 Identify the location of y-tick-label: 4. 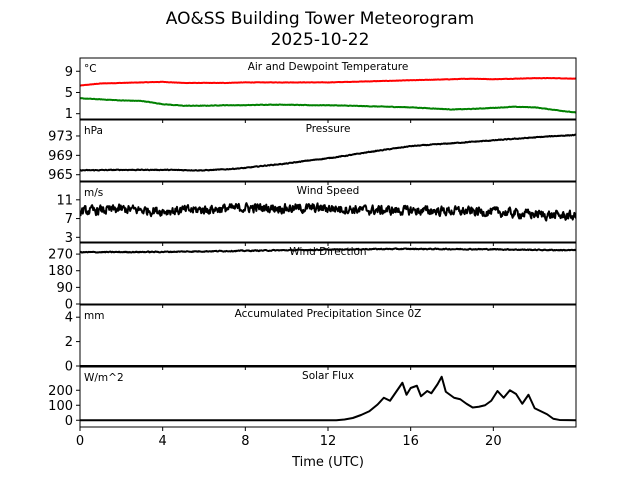
(69, 318).